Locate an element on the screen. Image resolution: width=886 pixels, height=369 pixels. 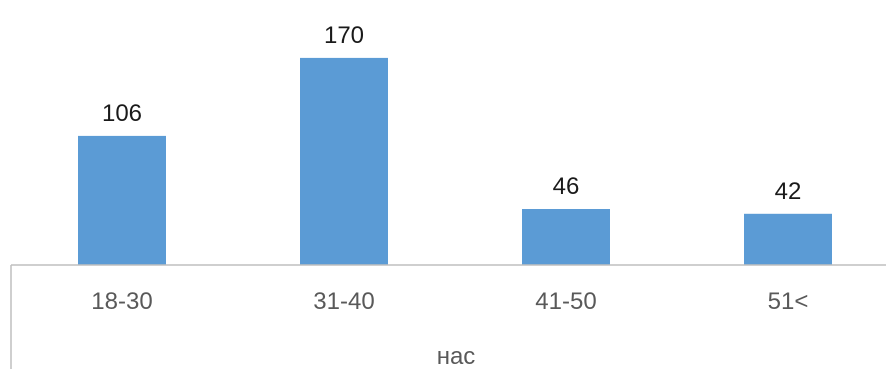
data-label-41-50: 46 is located at coordinates (566, 186).